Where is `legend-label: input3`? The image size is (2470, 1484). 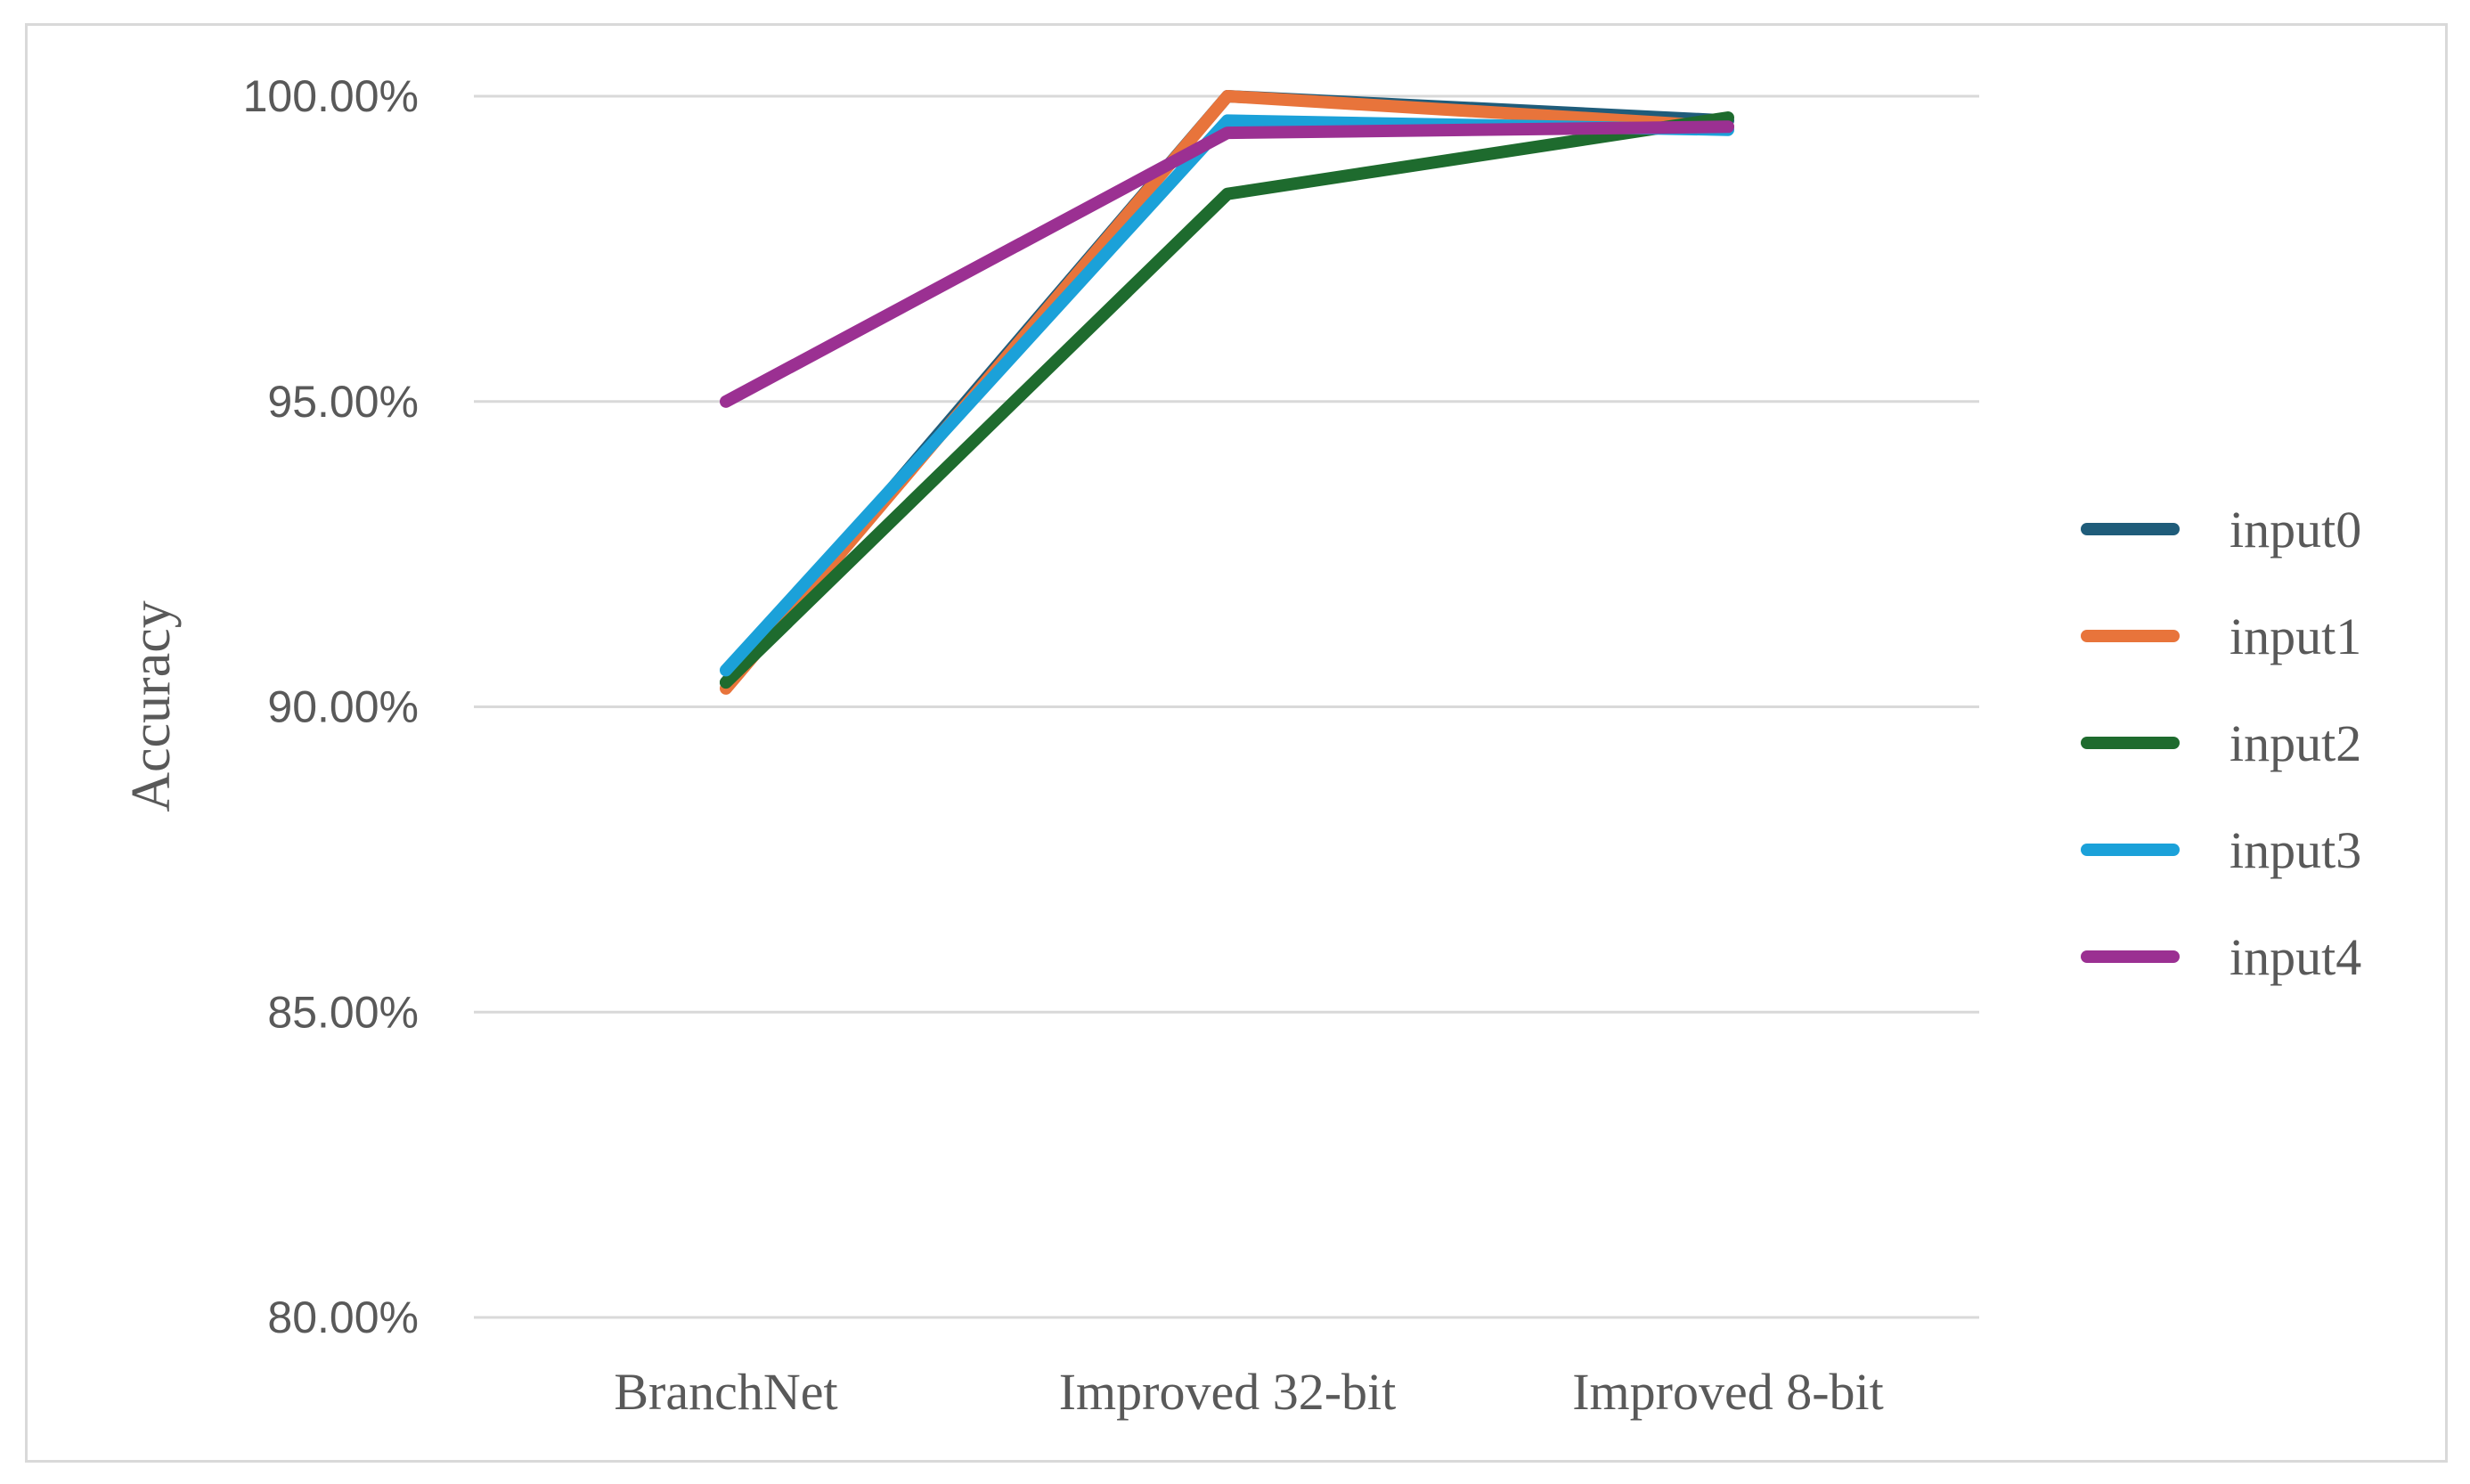
legend-label: input3 is located at coordinates (2295, 850).